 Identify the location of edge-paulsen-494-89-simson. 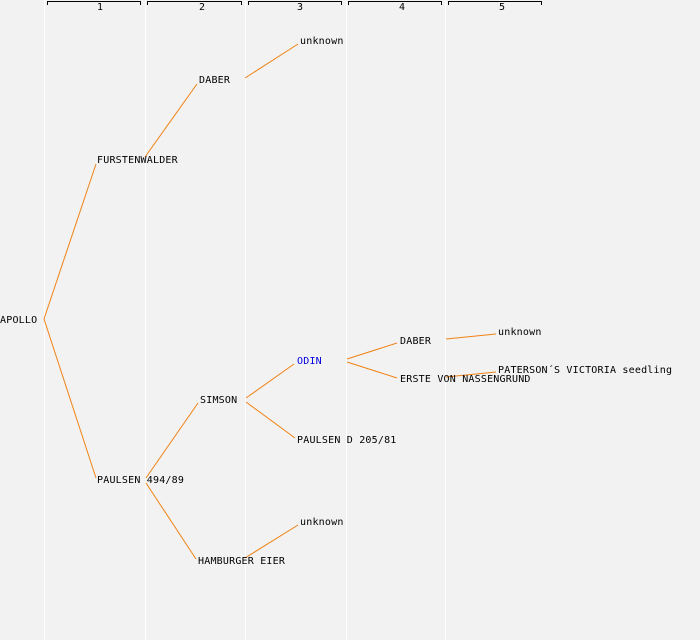
(172, 440).